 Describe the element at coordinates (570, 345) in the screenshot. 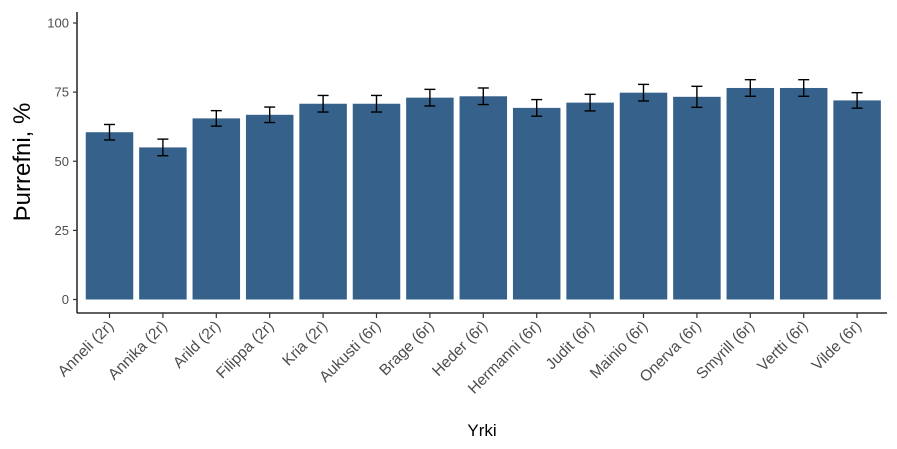

I see `x-tick-label: Judit (6r)` at that location.